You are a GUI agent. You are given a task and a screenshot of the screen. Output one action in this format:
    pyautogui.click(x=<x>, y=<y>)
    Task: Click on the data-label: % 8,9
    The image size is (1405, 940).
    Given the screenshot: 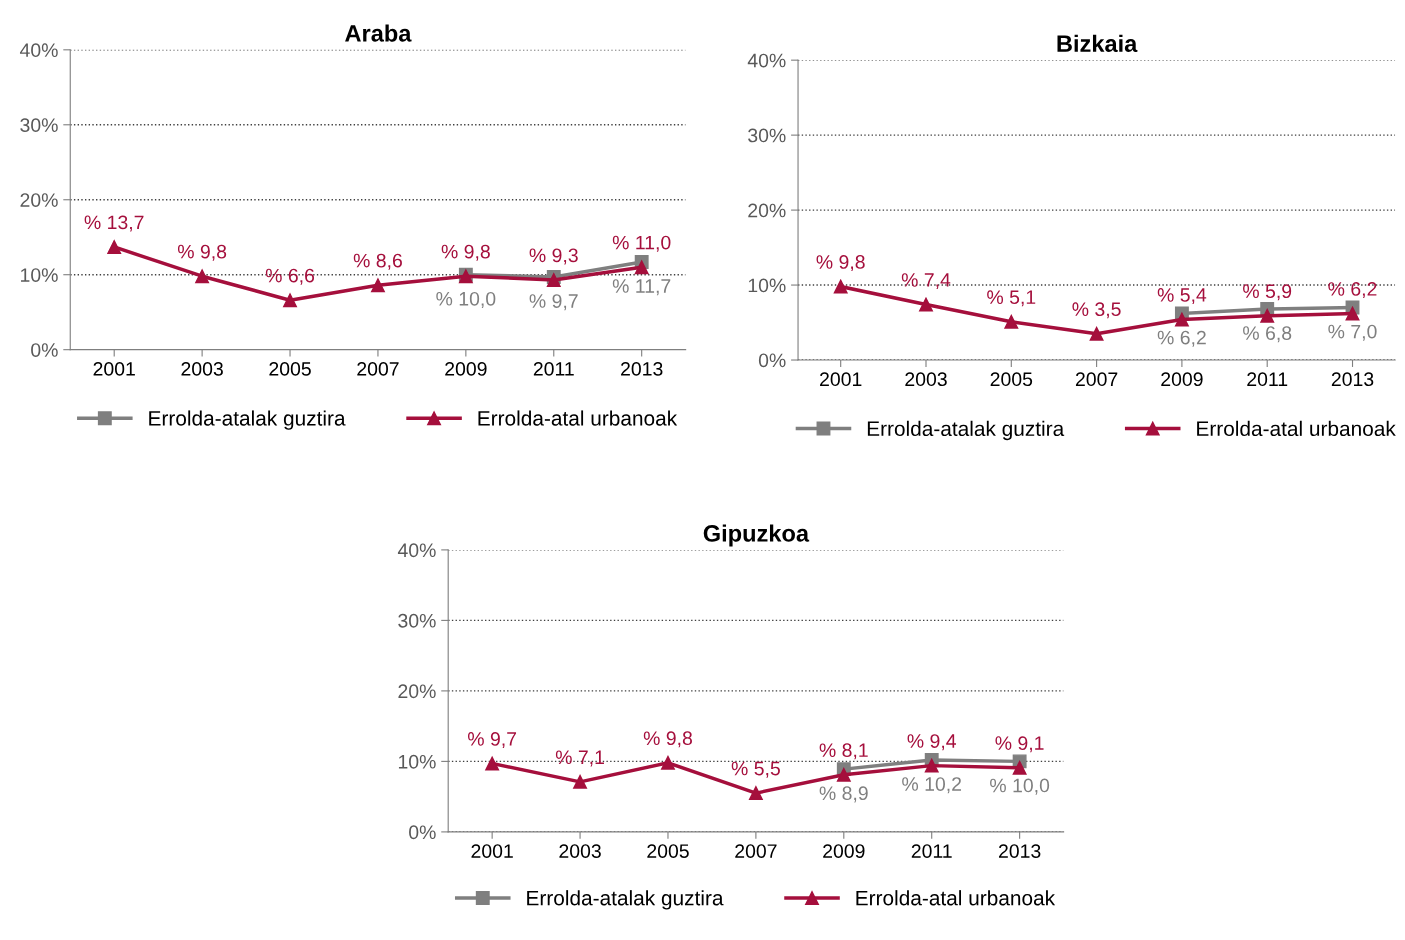 What is the action you would take?
    pyautogui.click(x=843, y=794)
    